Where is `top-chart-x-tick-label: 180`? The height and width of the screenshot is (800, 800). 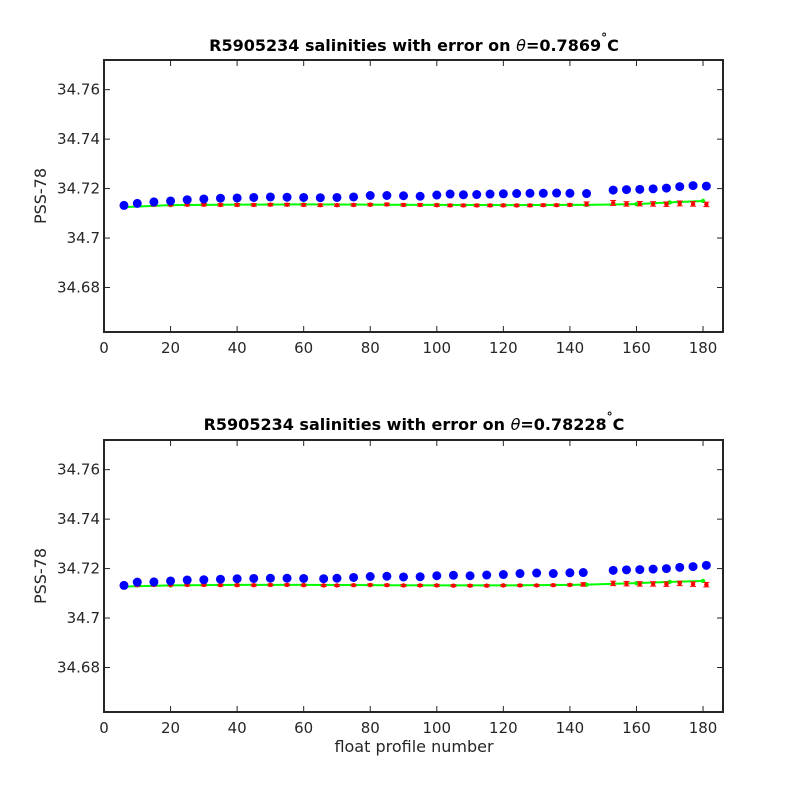
top-chart-x-tick-label: 180 is located at coordinates (703, 348).